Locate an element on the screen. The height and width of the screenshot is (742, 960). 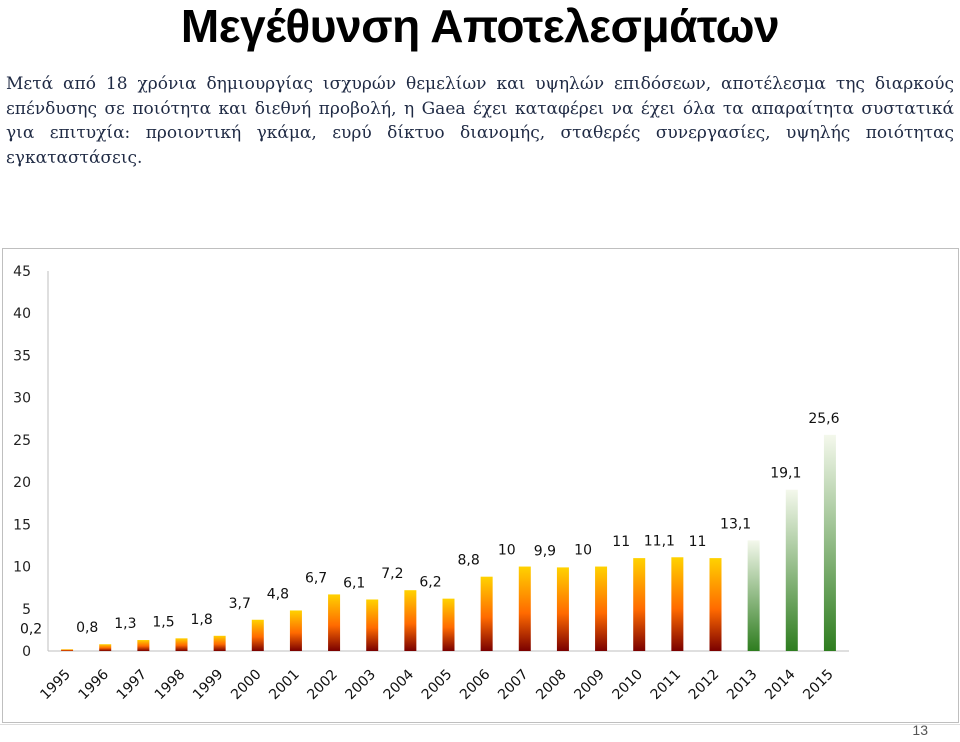
data-label-1995: 0,2 is located at coordinates (31, 629).